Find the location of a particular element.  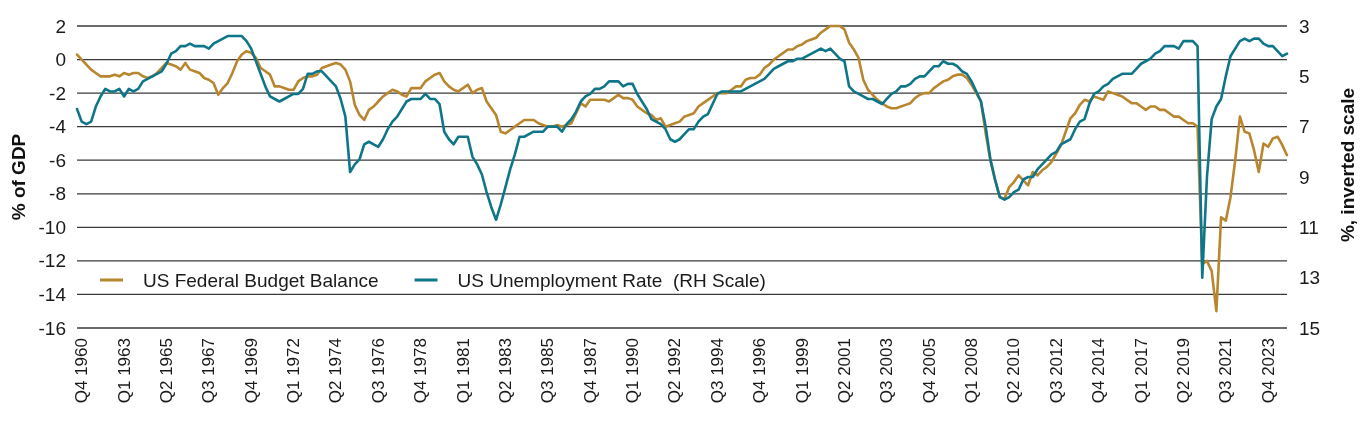

x-tick-label: Q4 1996 is located at coordinates (760, 371).